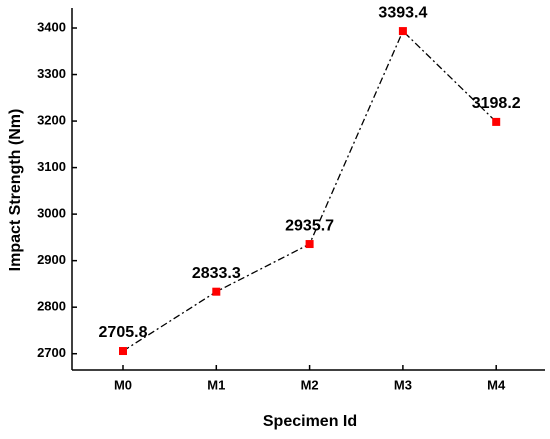 The image size is (550, 439). I want to click on y-tick-label: 3400, so click(51, 26).